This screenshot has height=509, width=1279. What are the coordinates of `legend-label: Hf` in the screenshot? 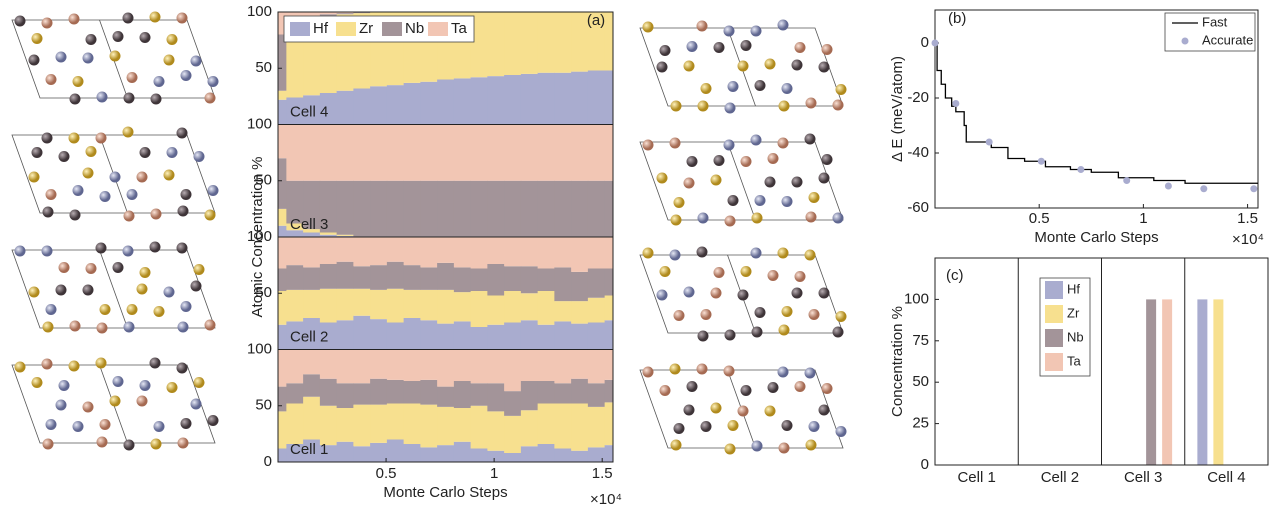 It's located at (1073, 288).